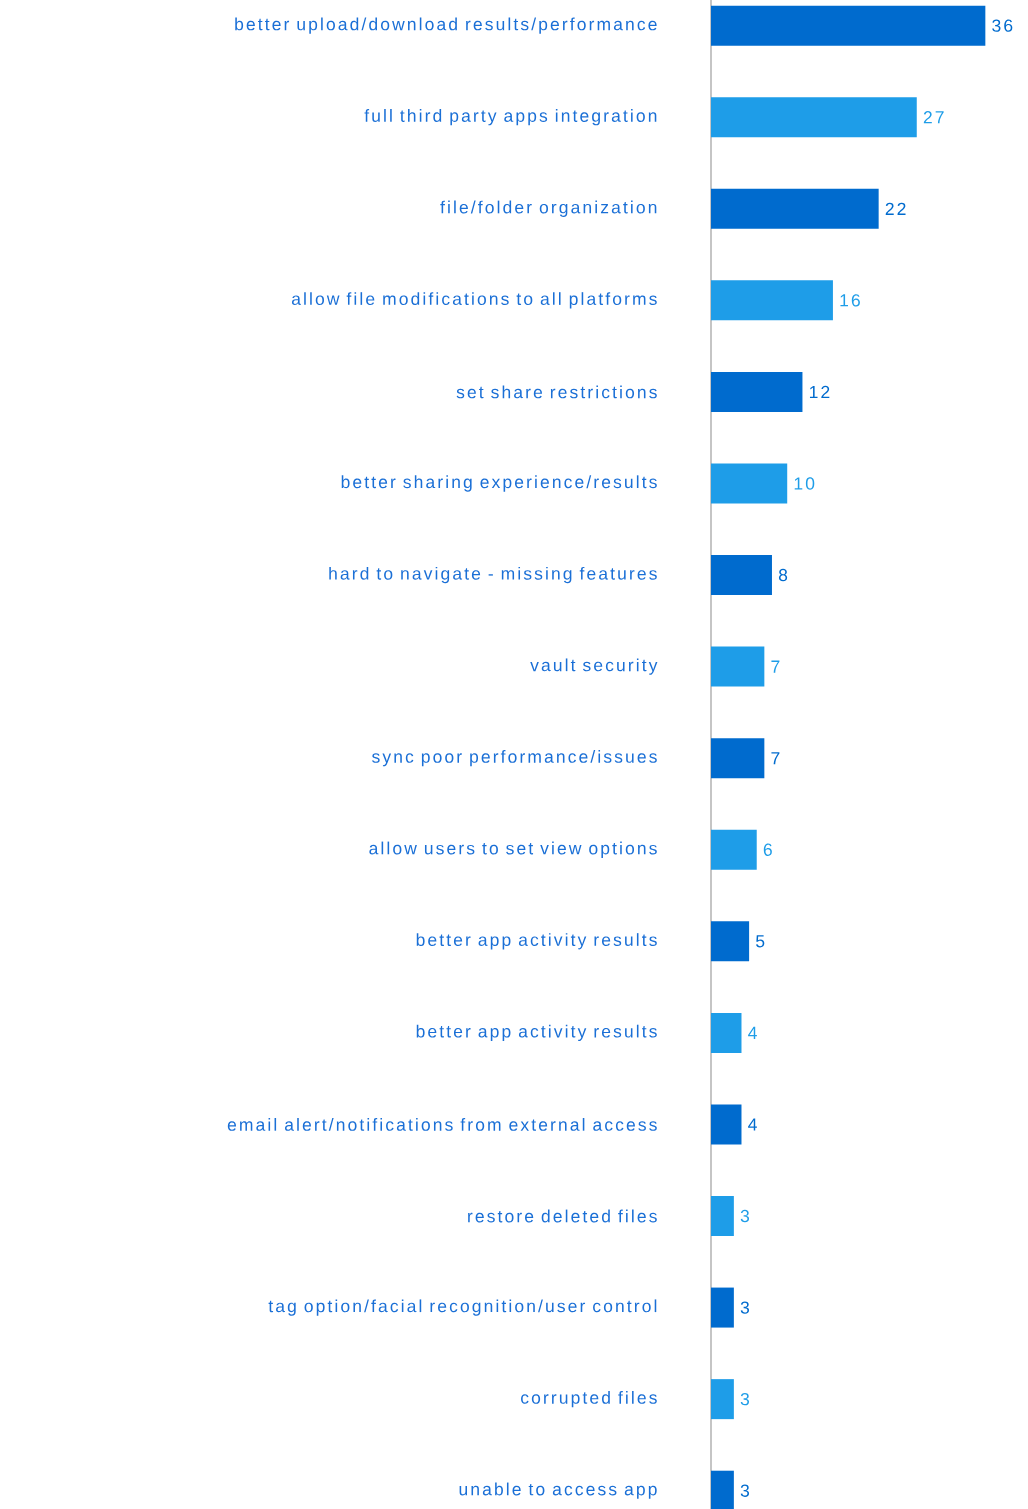  Describe the element at coordinates (594, 666) in the screenshot. I see `y-tick-label: vault security` at that location.